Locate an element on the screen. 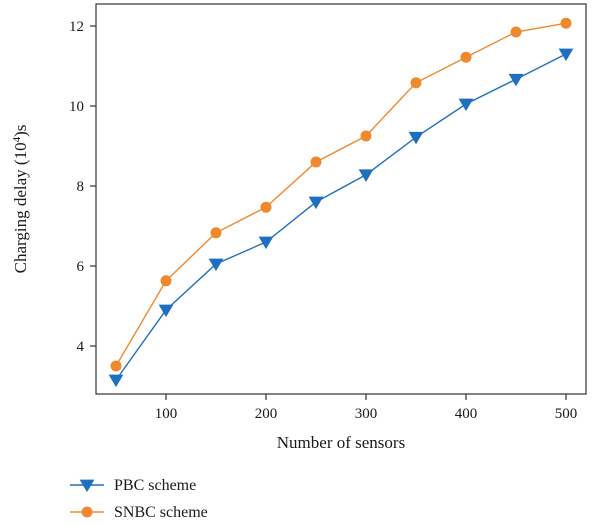 Image resolution: width=600 pixels, height=526 pixels. y-tick-label: 8 is located at coordinates (81, 187).